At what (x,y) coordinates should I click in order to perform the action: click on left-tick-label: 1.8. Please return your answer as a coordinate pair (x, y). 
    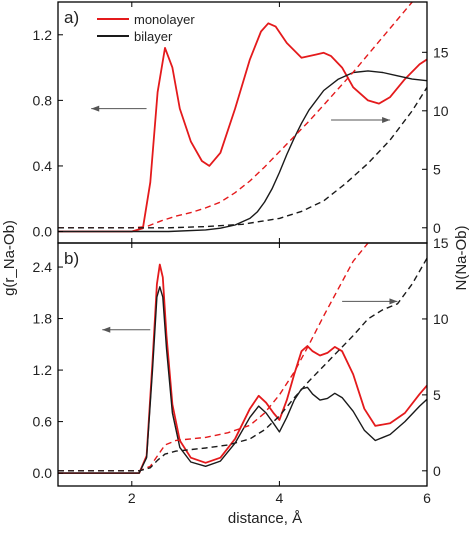
    Looking at the image, I should click on (43, 319).